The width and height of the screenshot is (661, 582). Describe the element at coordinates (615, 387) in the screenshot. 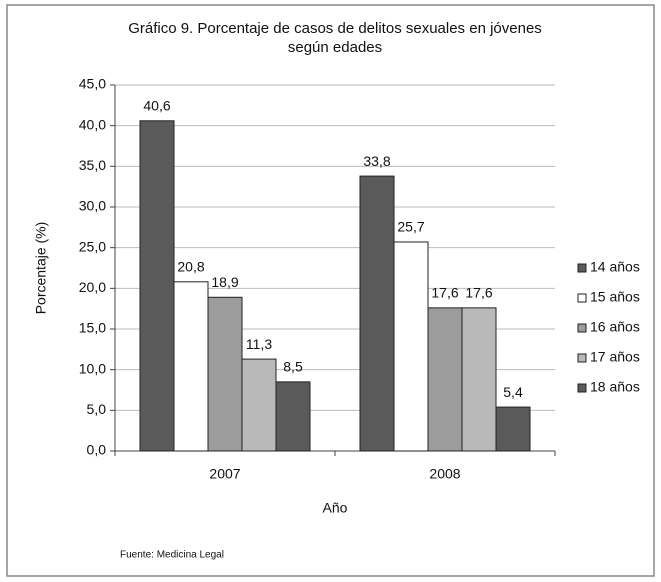

I see `legend-label: 18 años` at that location.